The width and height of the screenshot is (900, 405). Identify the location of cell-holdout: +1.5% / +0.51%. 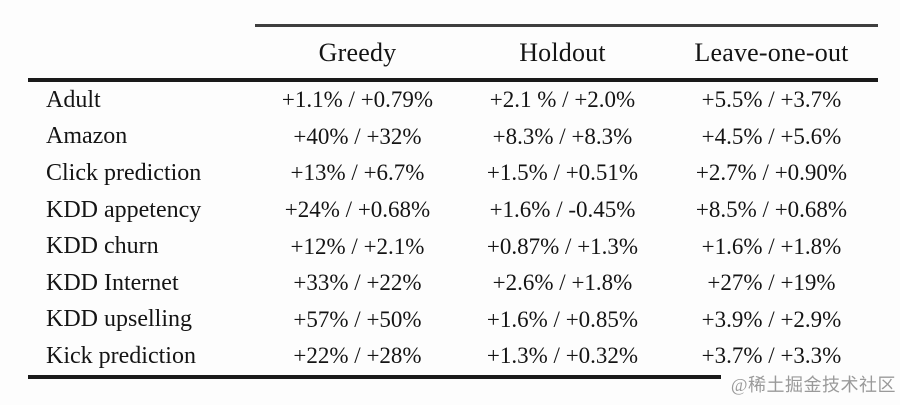
(562, 173).